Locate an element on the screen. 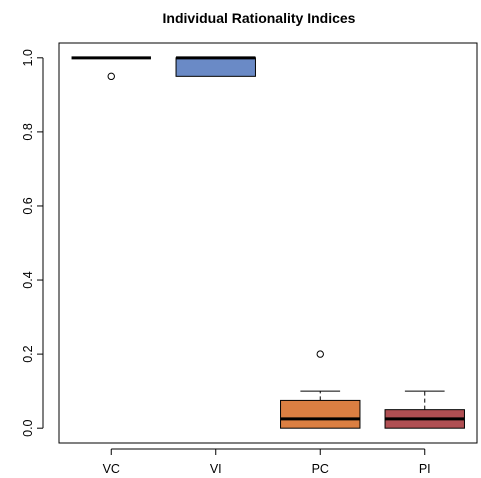 This screenshot has height=478, width=481. y-tick-label-2: 0.4 is located at coordinates (28, 279).